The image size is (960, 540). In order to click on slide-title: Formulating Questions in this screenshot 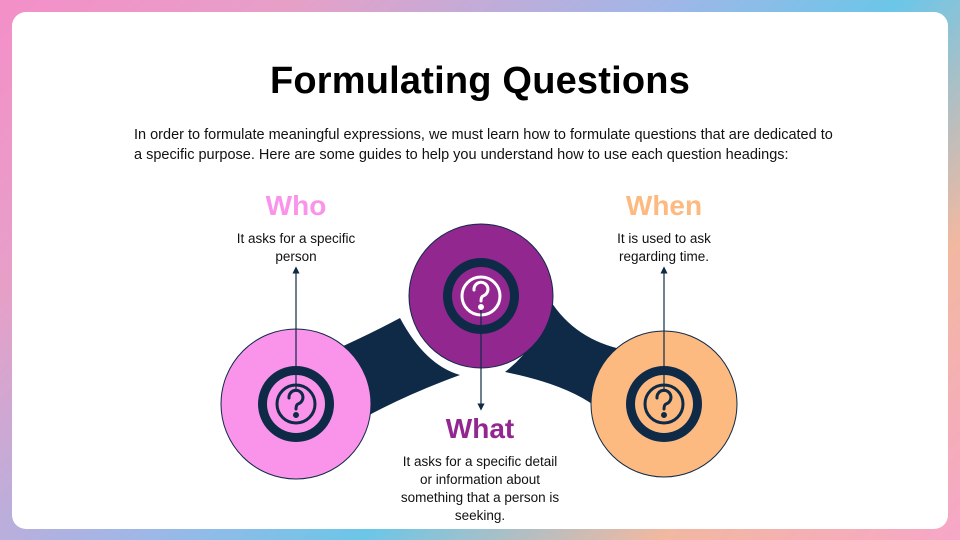, I will do `click(480, 81)`.